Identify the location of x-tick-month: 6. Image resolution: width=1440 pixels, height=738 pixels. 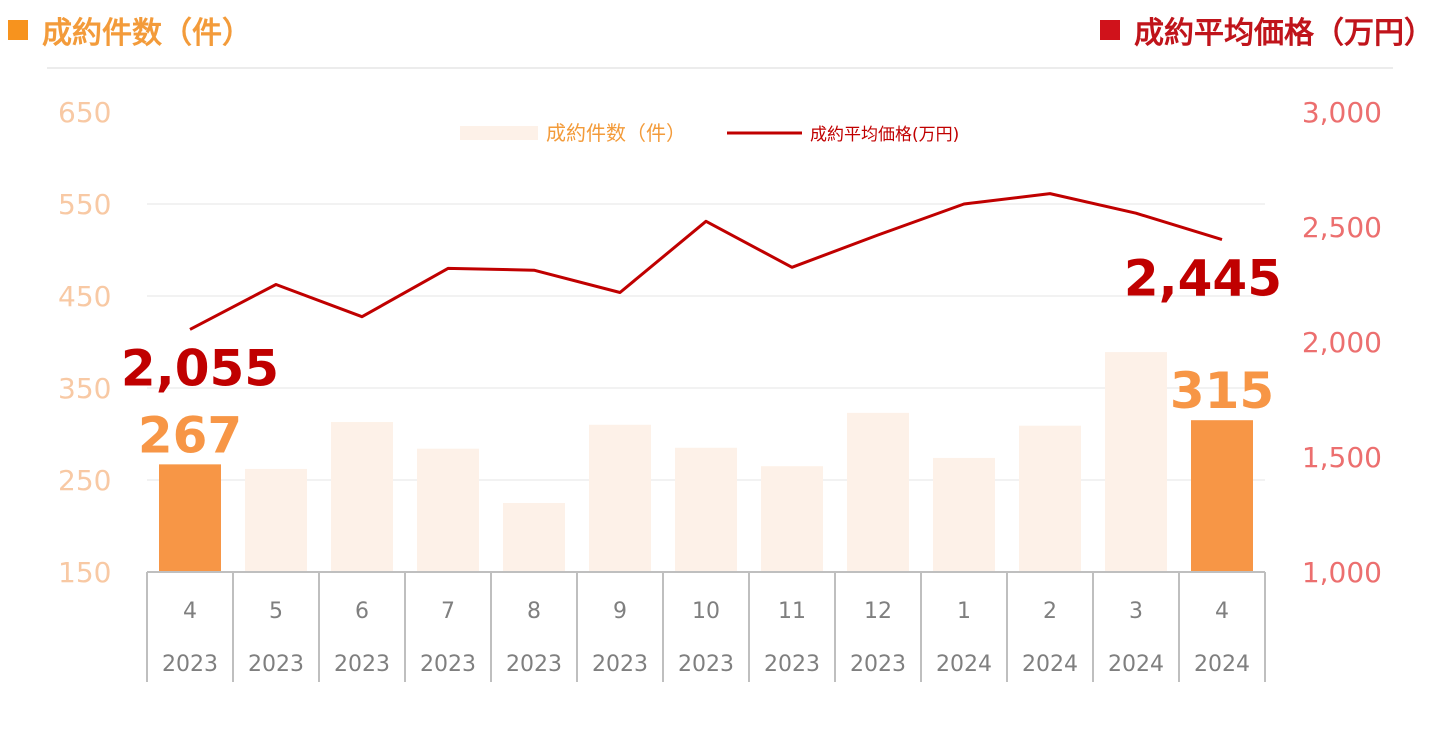
(362, 611).